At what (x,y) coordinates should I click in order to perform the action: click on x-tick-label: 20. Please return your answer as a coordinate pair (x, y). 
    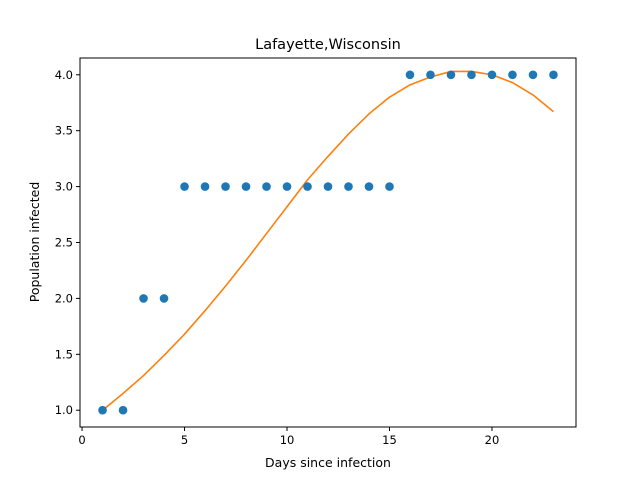
    Looking at the image, I should click on (492, 440).